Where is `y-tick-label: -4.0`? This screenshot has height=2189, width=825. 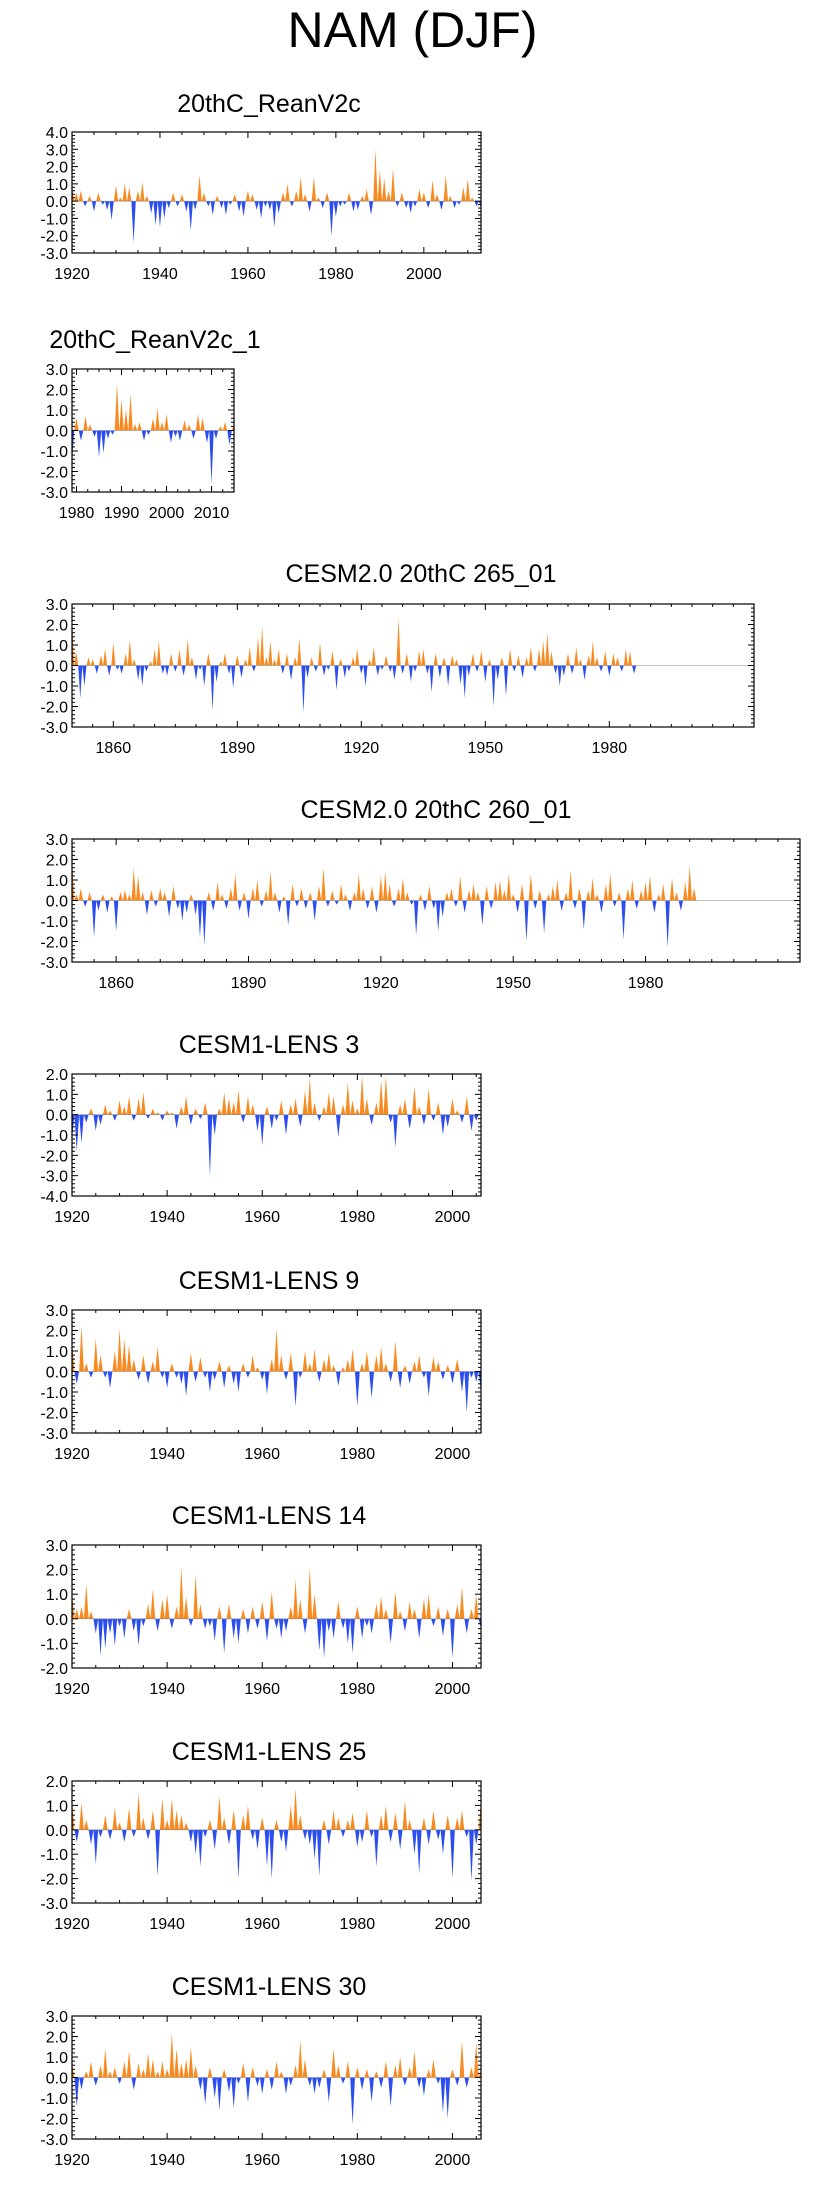
y-tick-label: -4.0 is located at coordinates (54, 1197).